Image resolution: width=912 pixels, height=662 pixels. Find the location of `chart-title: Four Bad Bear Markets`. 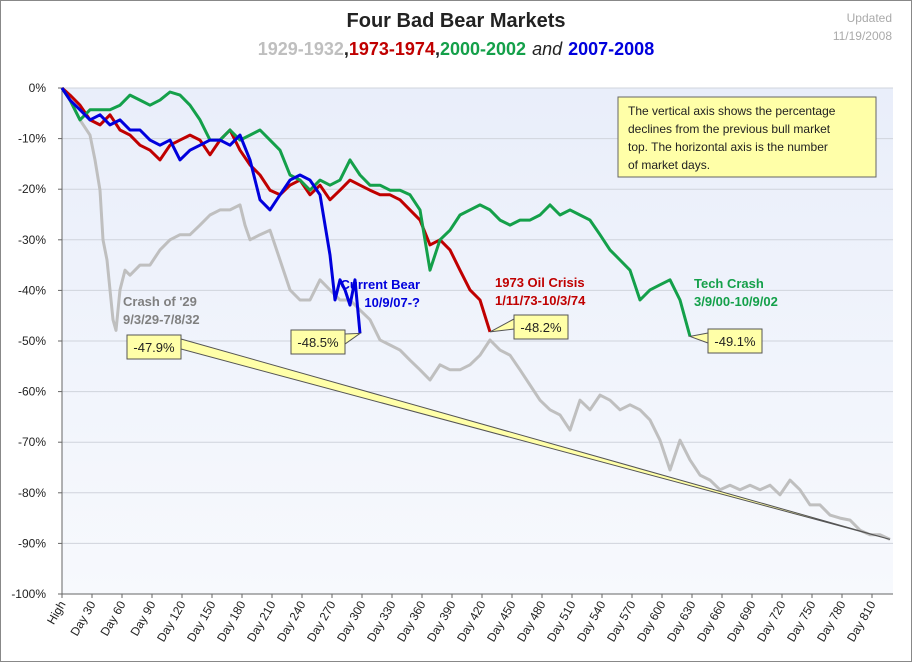

chart-title: Four Bad Bear Markets is located at coordinates (456, 21).